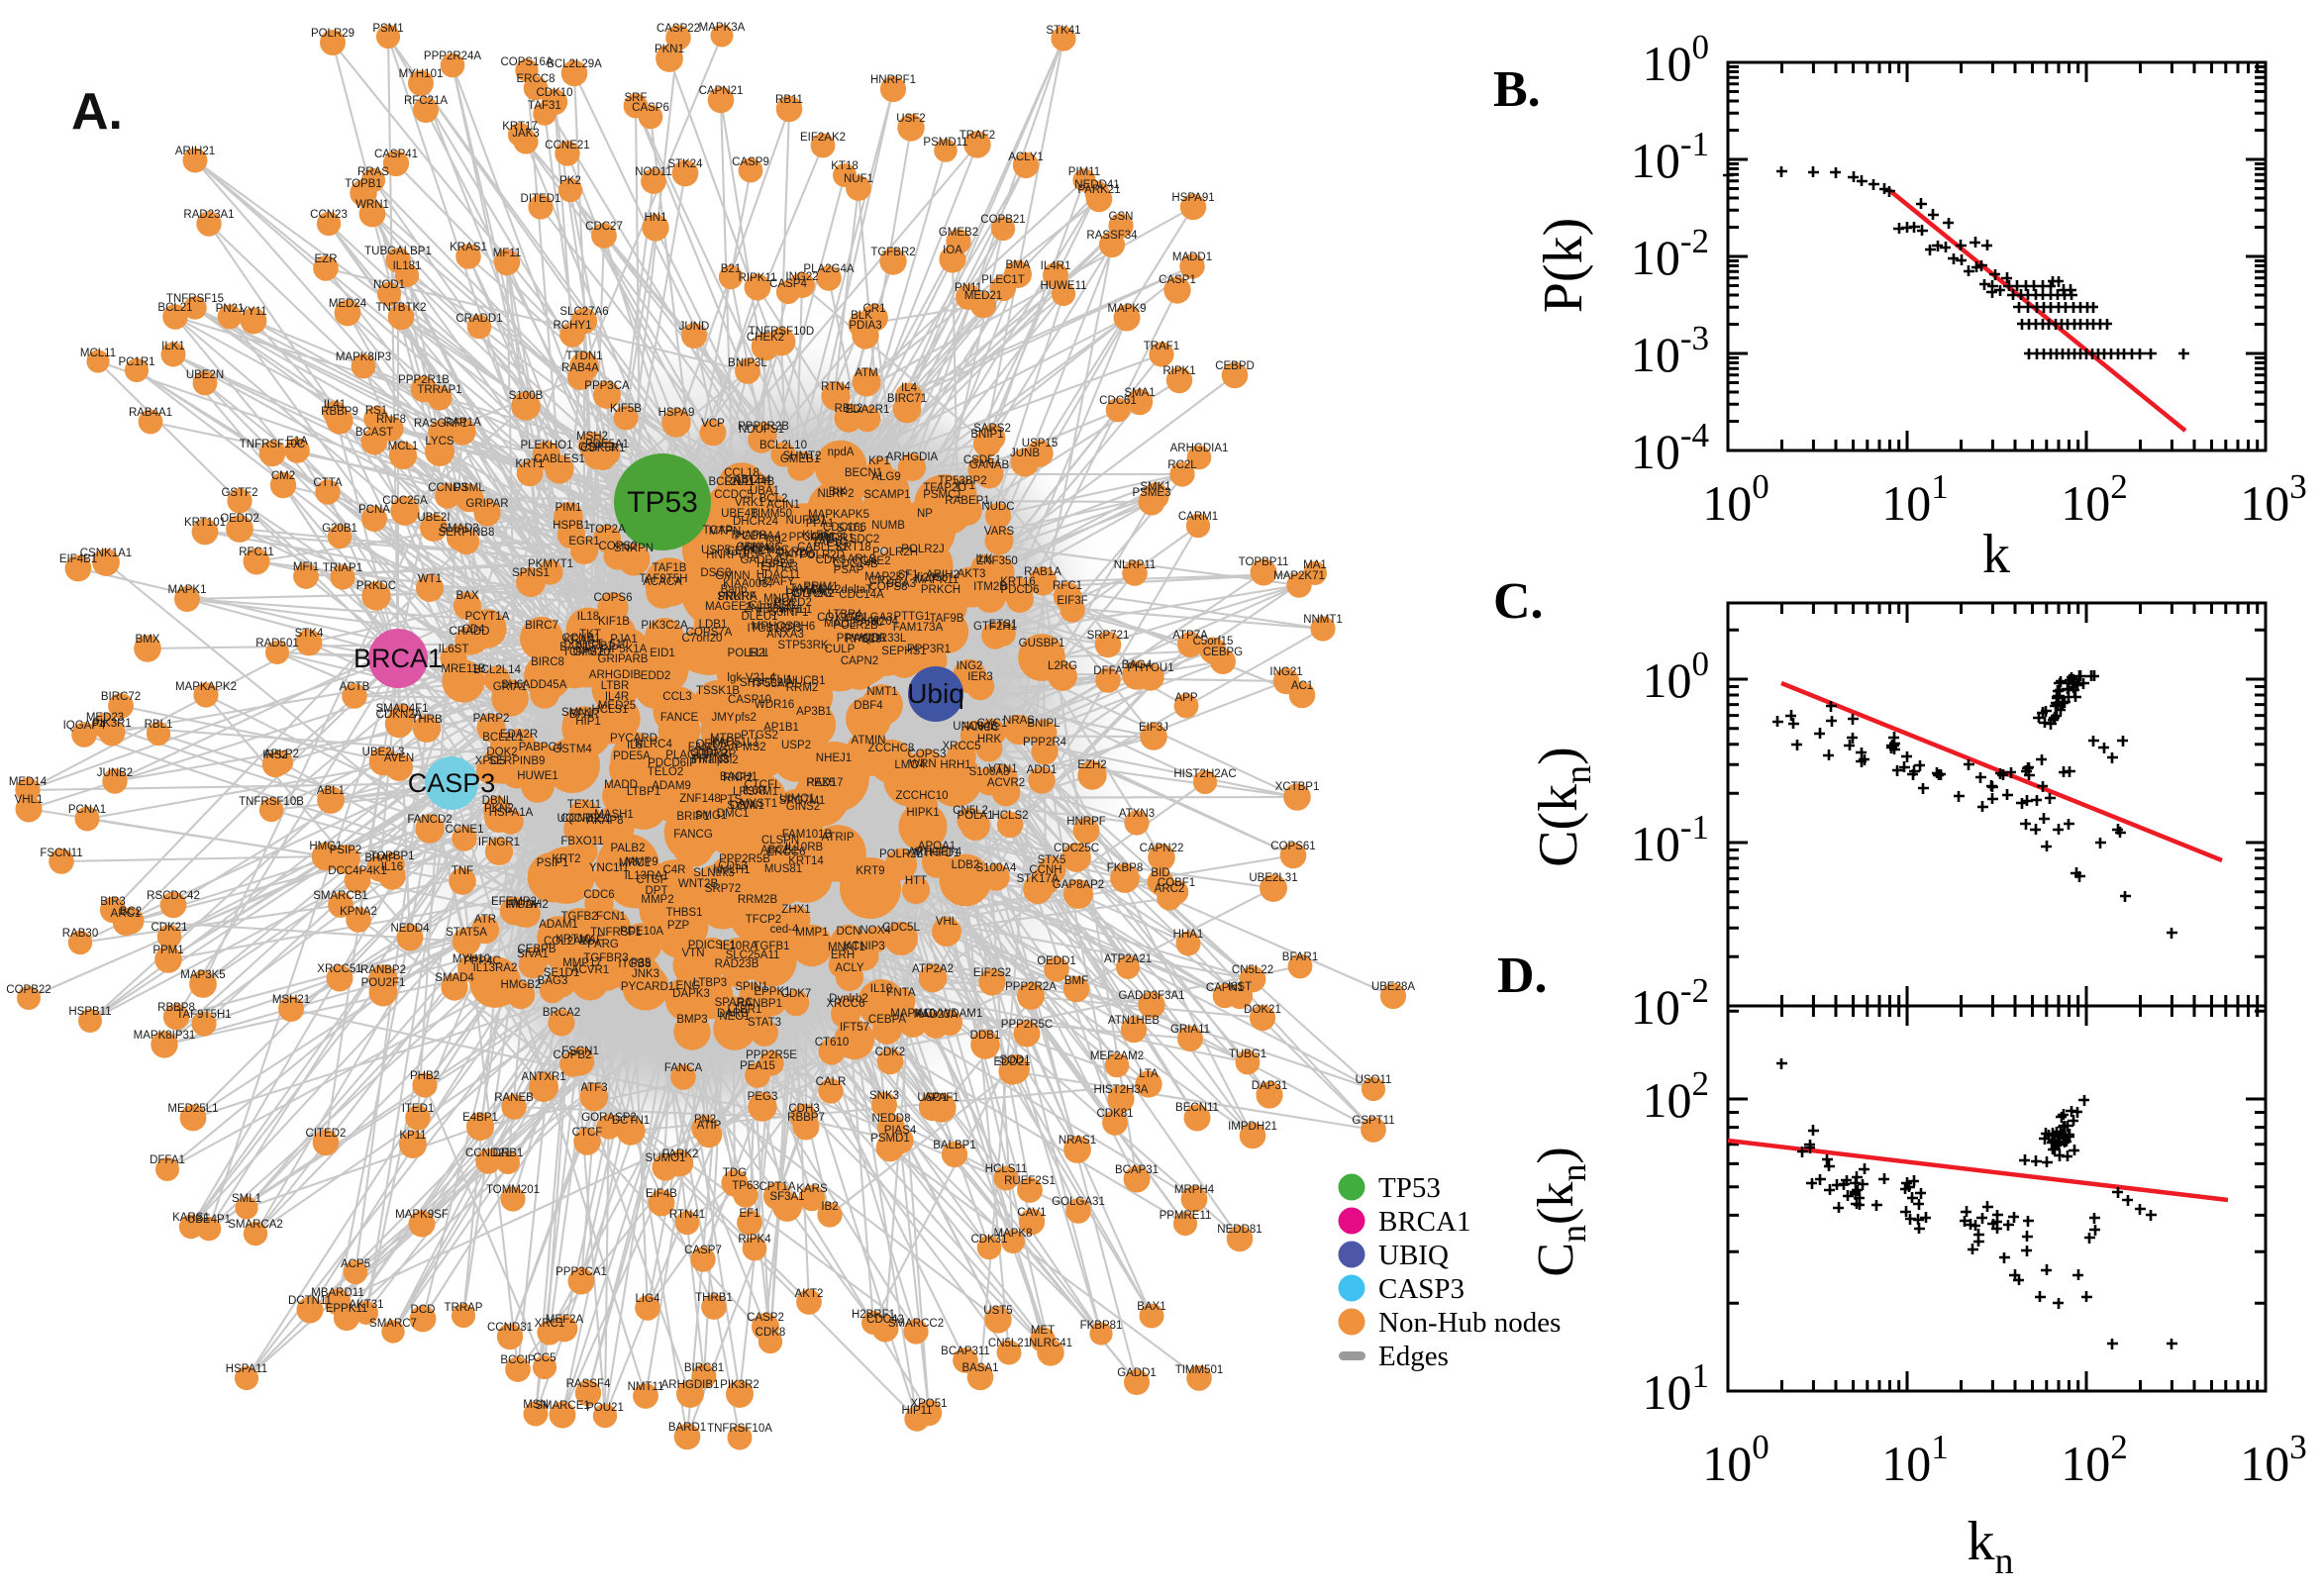 This screenshot has width=2323, height=1596. What do you see at coordinates (634, 964) in the screenshot?
I see `svg-text: ITGB8` at bounding box center [634, 964].